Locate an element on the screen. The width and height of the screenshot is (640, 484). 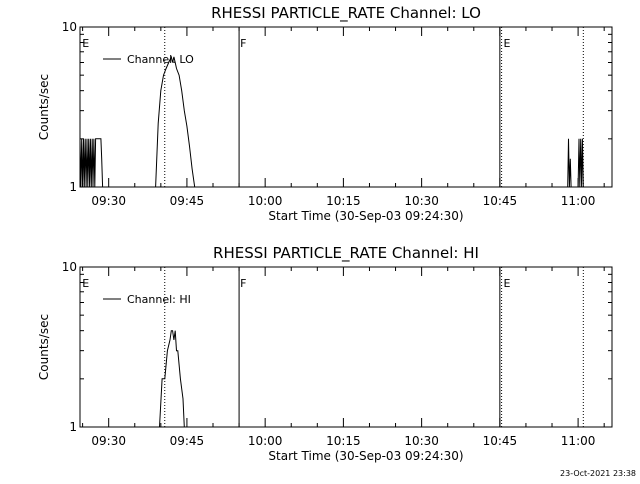
legend-label: Channel: HI is located at coordinates (159, 299).